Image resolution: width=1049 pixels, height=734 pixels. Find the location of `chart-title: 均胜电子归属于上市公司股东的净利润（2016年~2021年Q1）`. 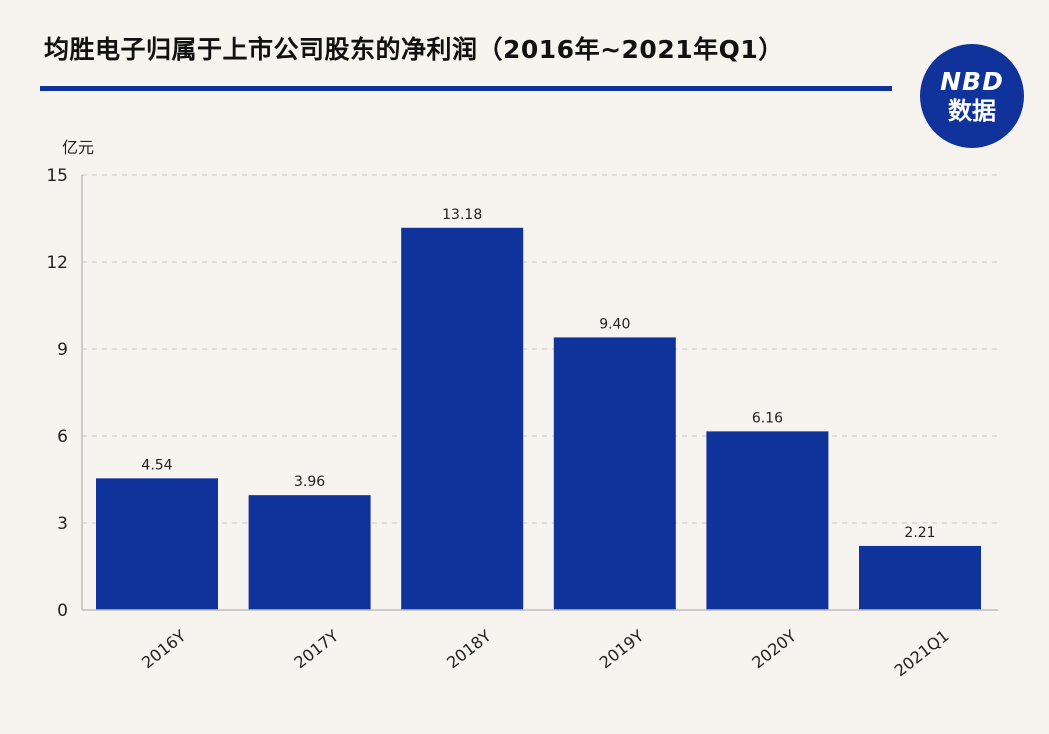

chart-title: 均胜电子归属于上市公司股东的净利润（2016年~2021年Q1） is located at coordinates (414, 49).